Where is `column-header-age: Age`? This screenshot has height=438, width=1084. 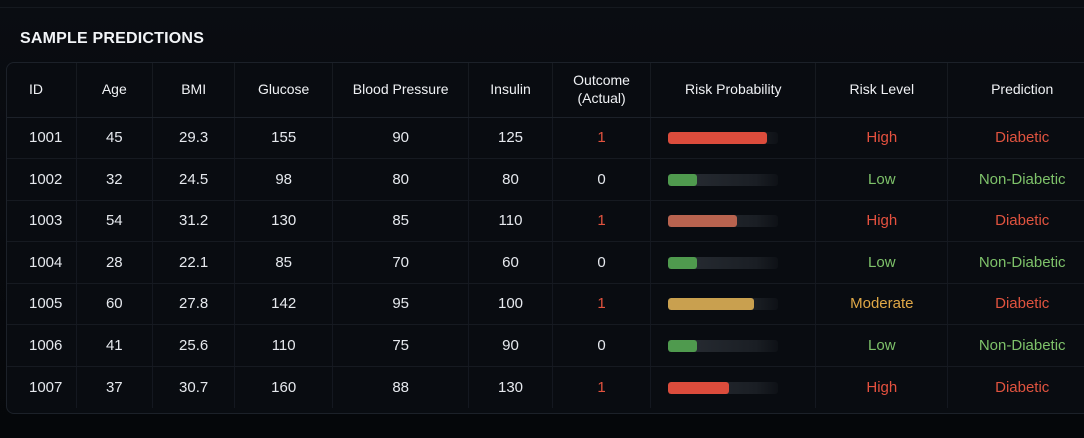 column-header-age: Age is located at coordinates (114, 90).